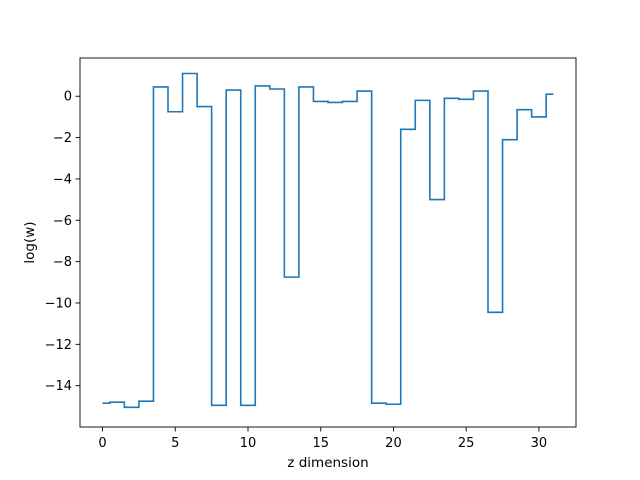  I want to click on y-tick-label: −4, so click(62, 179).